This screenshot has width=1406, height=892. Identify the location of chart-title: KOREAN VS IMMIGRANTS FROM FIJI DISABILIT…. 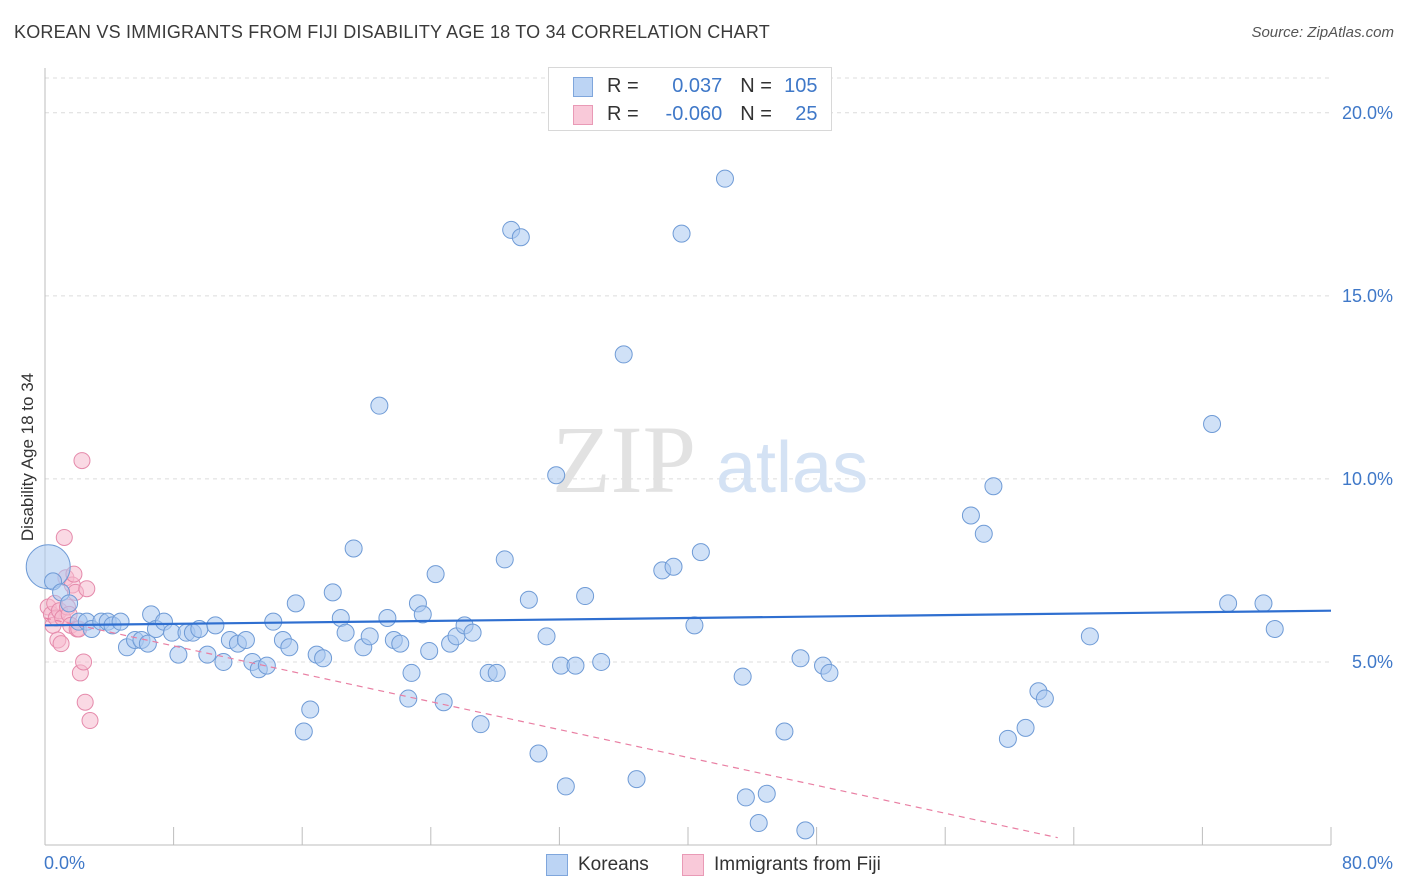
(392, 32).